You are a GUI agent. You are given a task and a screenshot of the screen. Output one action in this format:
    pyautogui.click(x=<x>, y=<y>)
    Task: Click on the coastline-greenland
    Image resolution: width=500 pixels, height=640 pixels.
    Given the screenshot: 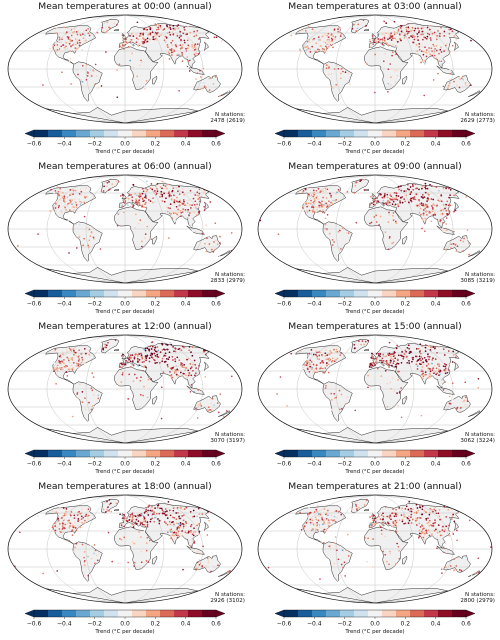 What is the action you would take?
    pyautogui.click(x=360, y=346)
    